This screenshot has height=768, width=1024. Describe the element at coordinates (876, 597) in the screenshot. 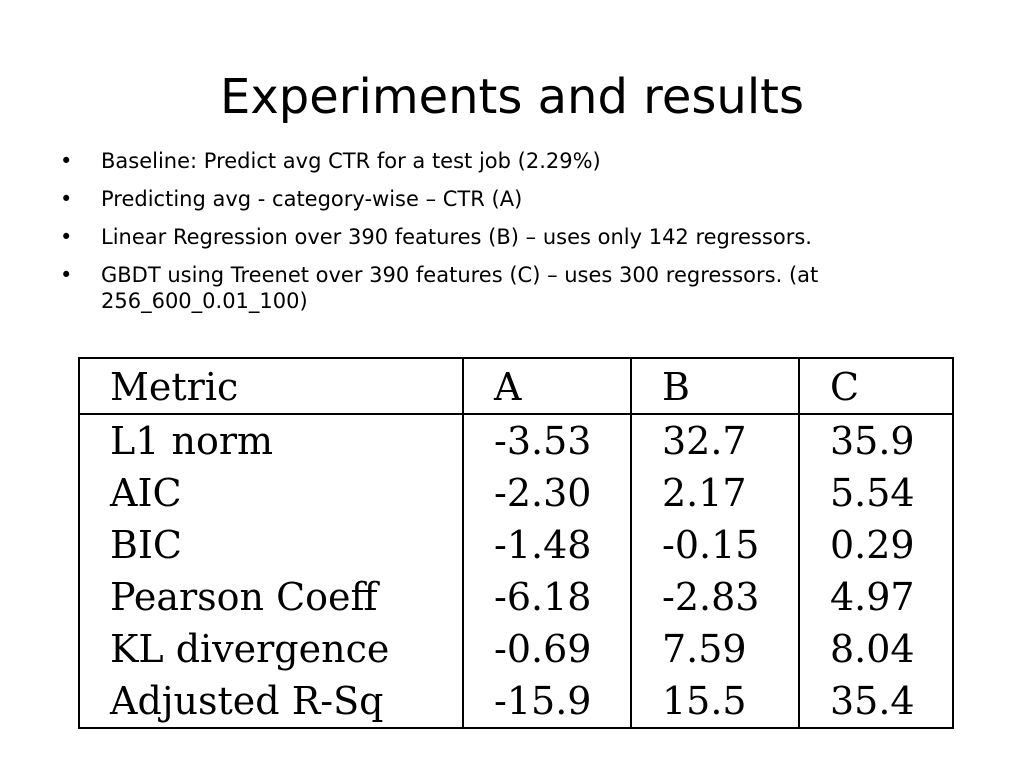

I see `cell-c: 4.97` at that location.